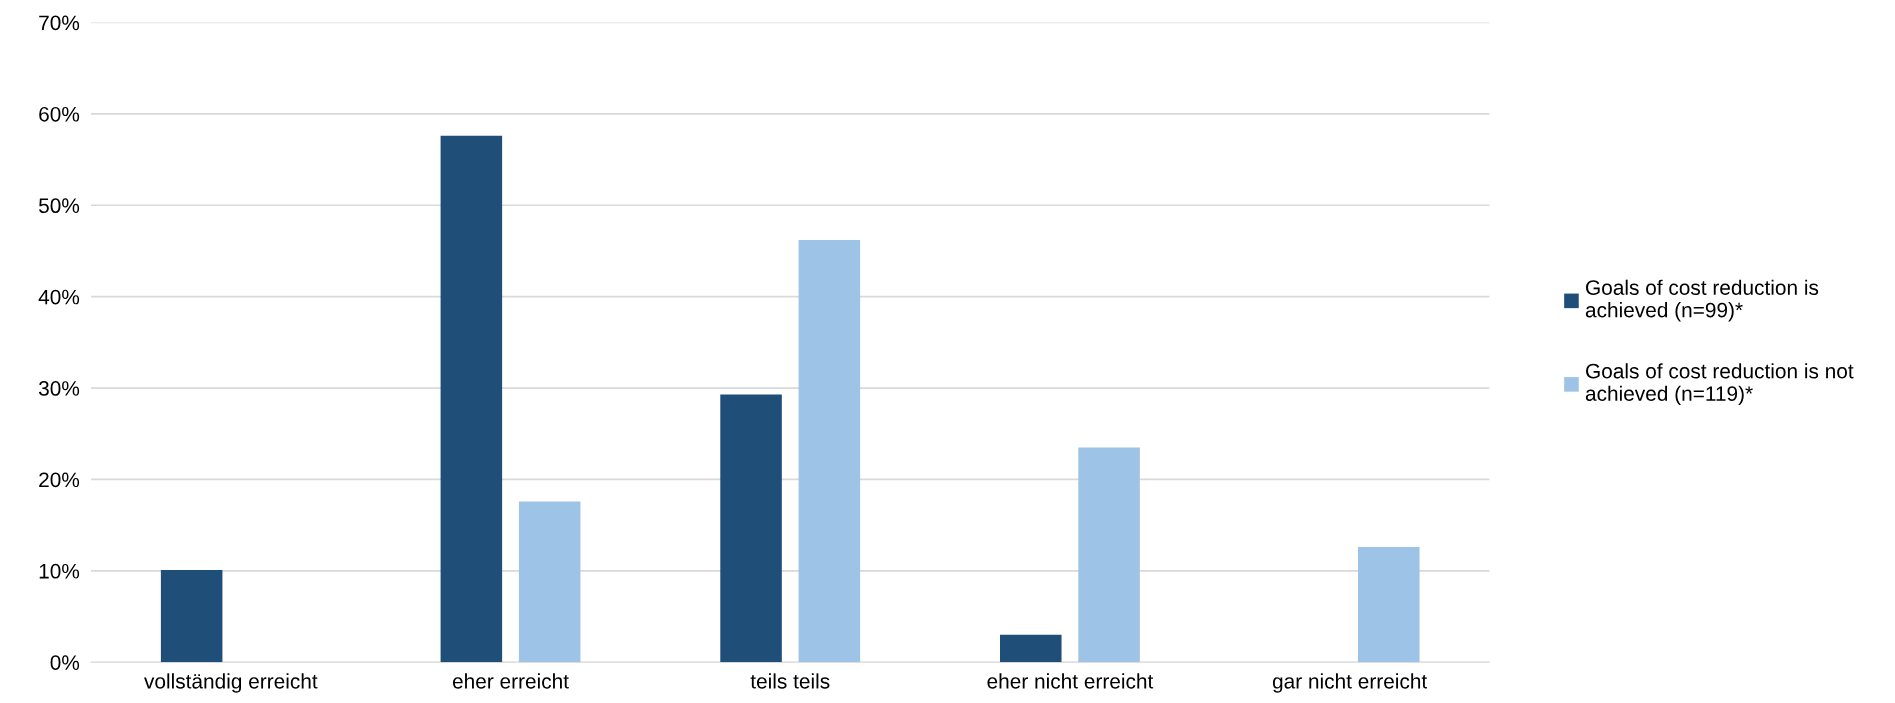  What do you see at coordinates (65, 662) in the screenshot?
I see `y-tick-label: 0%` at bounding box center [65, 662].